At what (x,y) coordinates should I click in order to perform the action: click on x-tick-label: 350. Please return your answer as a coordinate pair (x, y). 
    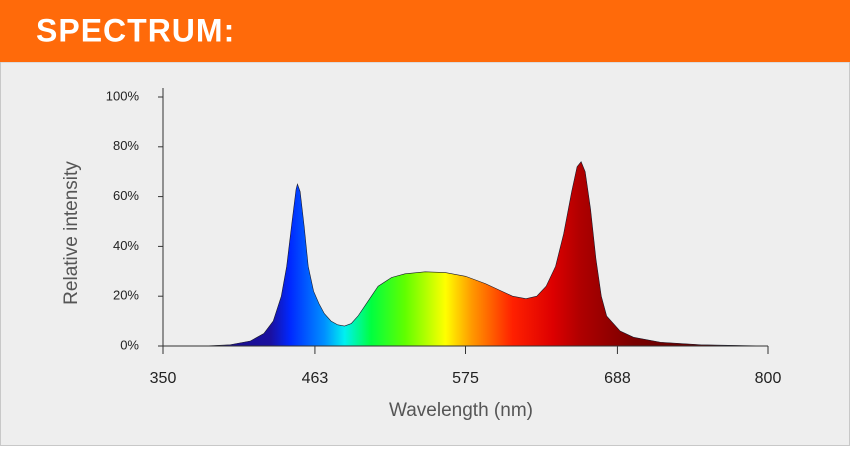
    Looking at the image, I should click on (163, 378).